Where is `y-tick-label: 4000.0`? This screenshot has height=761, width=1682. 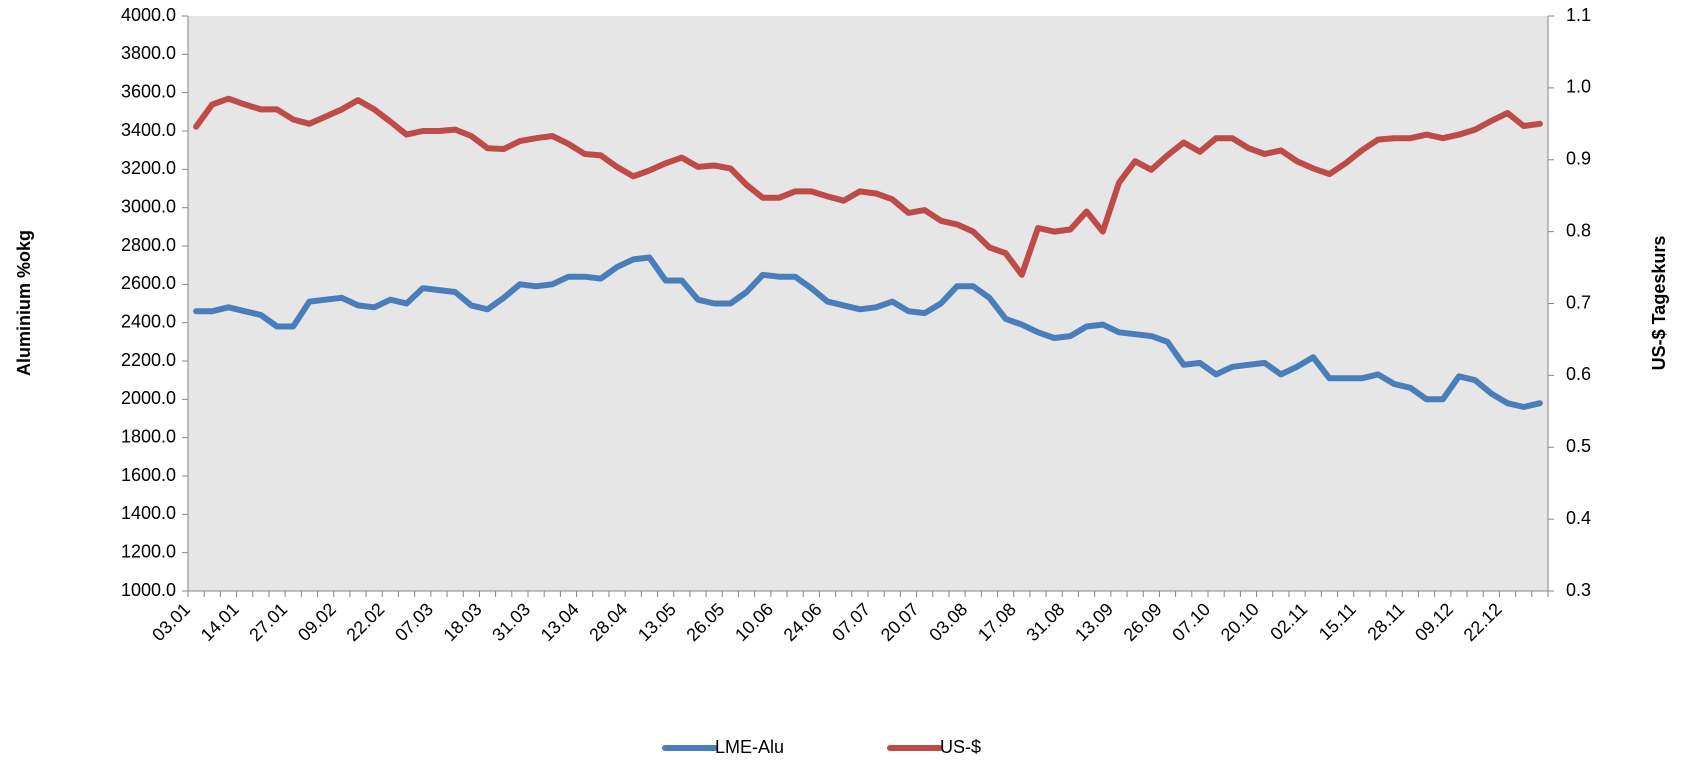
y-tick-label: 4000.0 is located at coordinates (148, 15).